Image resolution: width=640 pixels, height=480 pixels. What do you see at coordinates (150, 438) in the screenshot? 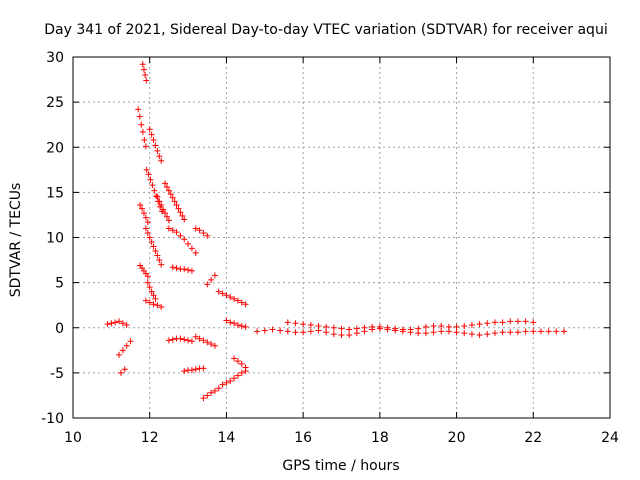
I see `x-tick-label: 12` at bounding box center [150, 438].